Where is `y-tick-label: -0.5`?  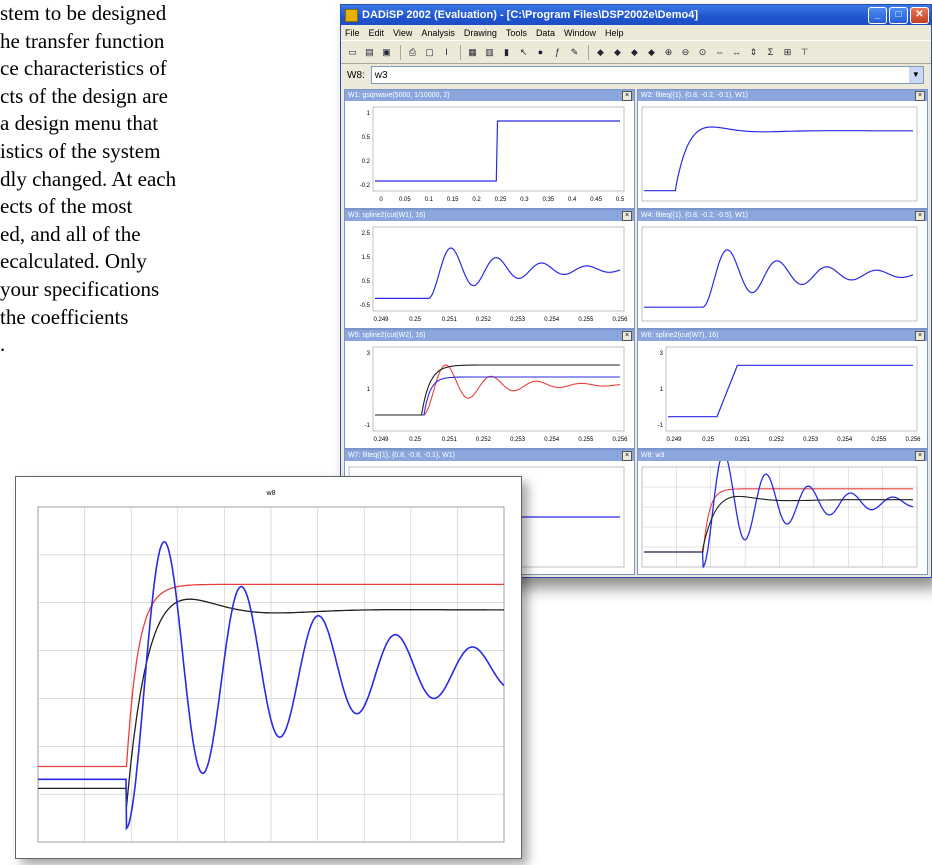 y-tick-label: -0.5 is located at coordinates (365, 306).